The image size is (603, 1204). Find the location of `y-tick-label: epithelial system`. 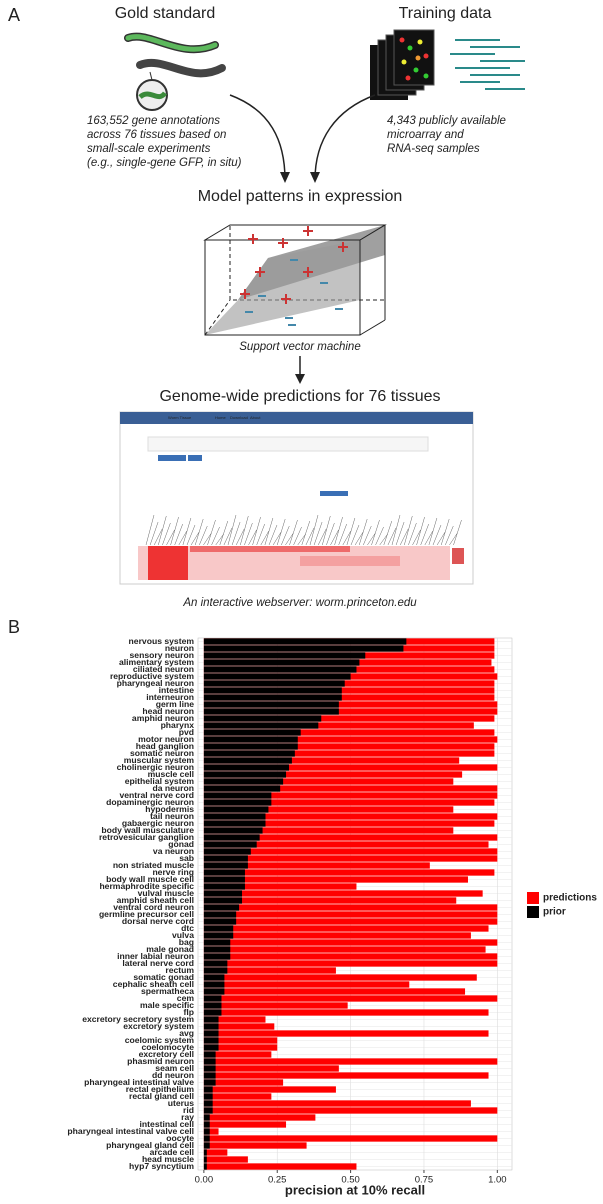

y-tick-label: epithelial system is located at coordinates (160, 781).